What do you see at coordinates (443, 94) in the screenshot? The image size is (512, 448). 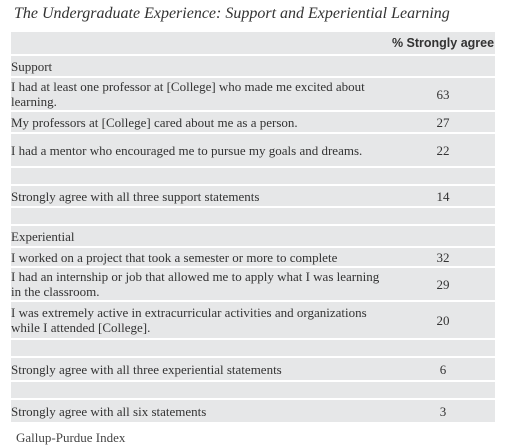 I see `row-value: 63` at bounding box center [443, 94].